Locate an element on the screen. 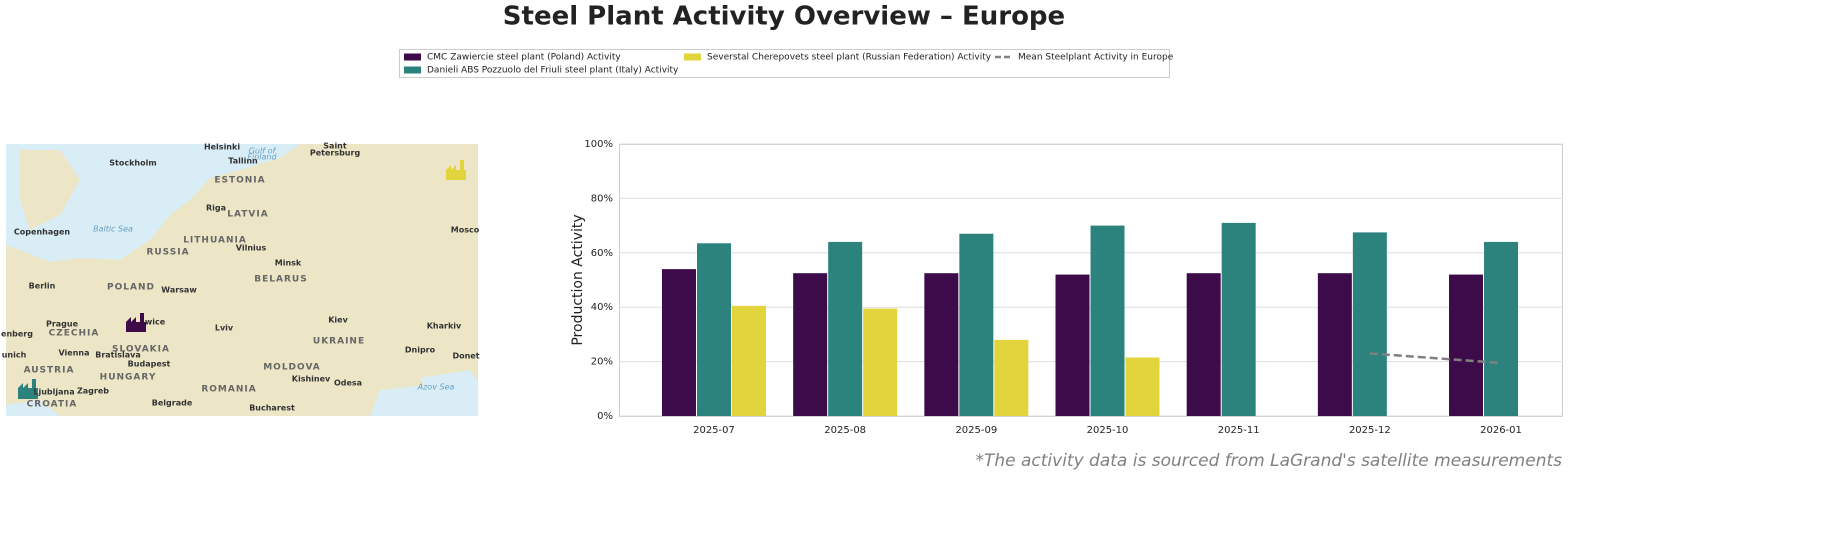  x-tick-label: 2025-12 is located at coordinates (1370, 430).